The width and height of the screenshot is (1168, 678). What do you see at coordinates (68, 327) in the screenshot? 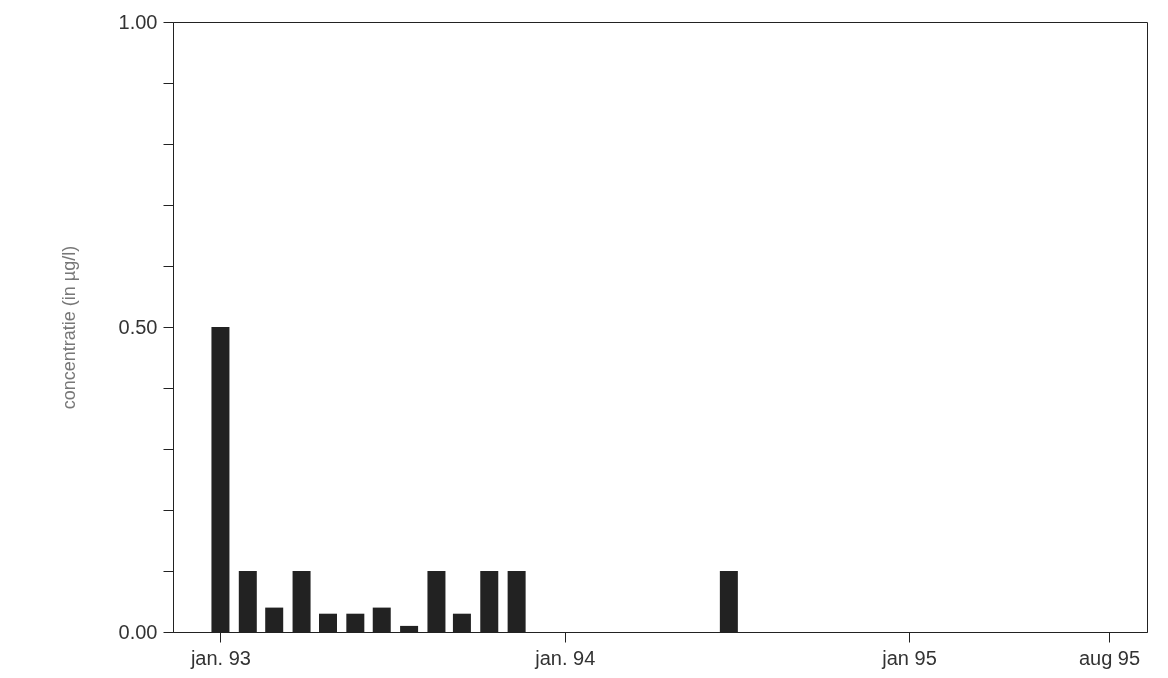
I see `y-axis-title: concentratie (in µg/l)` at bounding box center [68, 327].